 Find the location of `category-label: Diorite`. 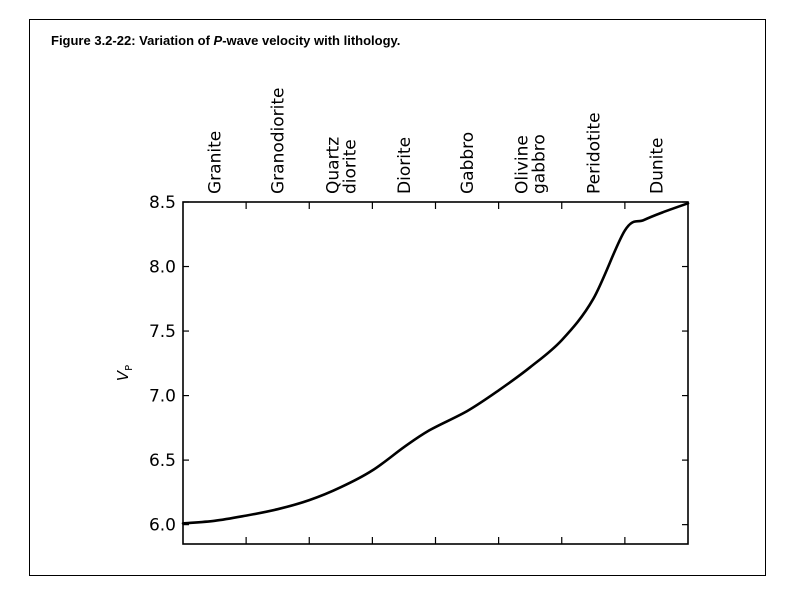

category-label: Diorite is located at coordinates (405, 165).